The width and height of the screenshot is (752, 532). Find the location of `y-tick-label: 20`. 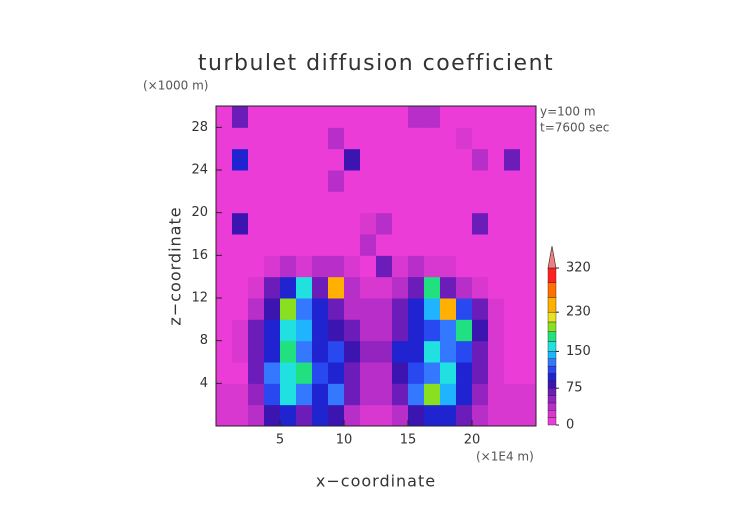

y-tick-label: 20 is located at coordinates (199, 212).